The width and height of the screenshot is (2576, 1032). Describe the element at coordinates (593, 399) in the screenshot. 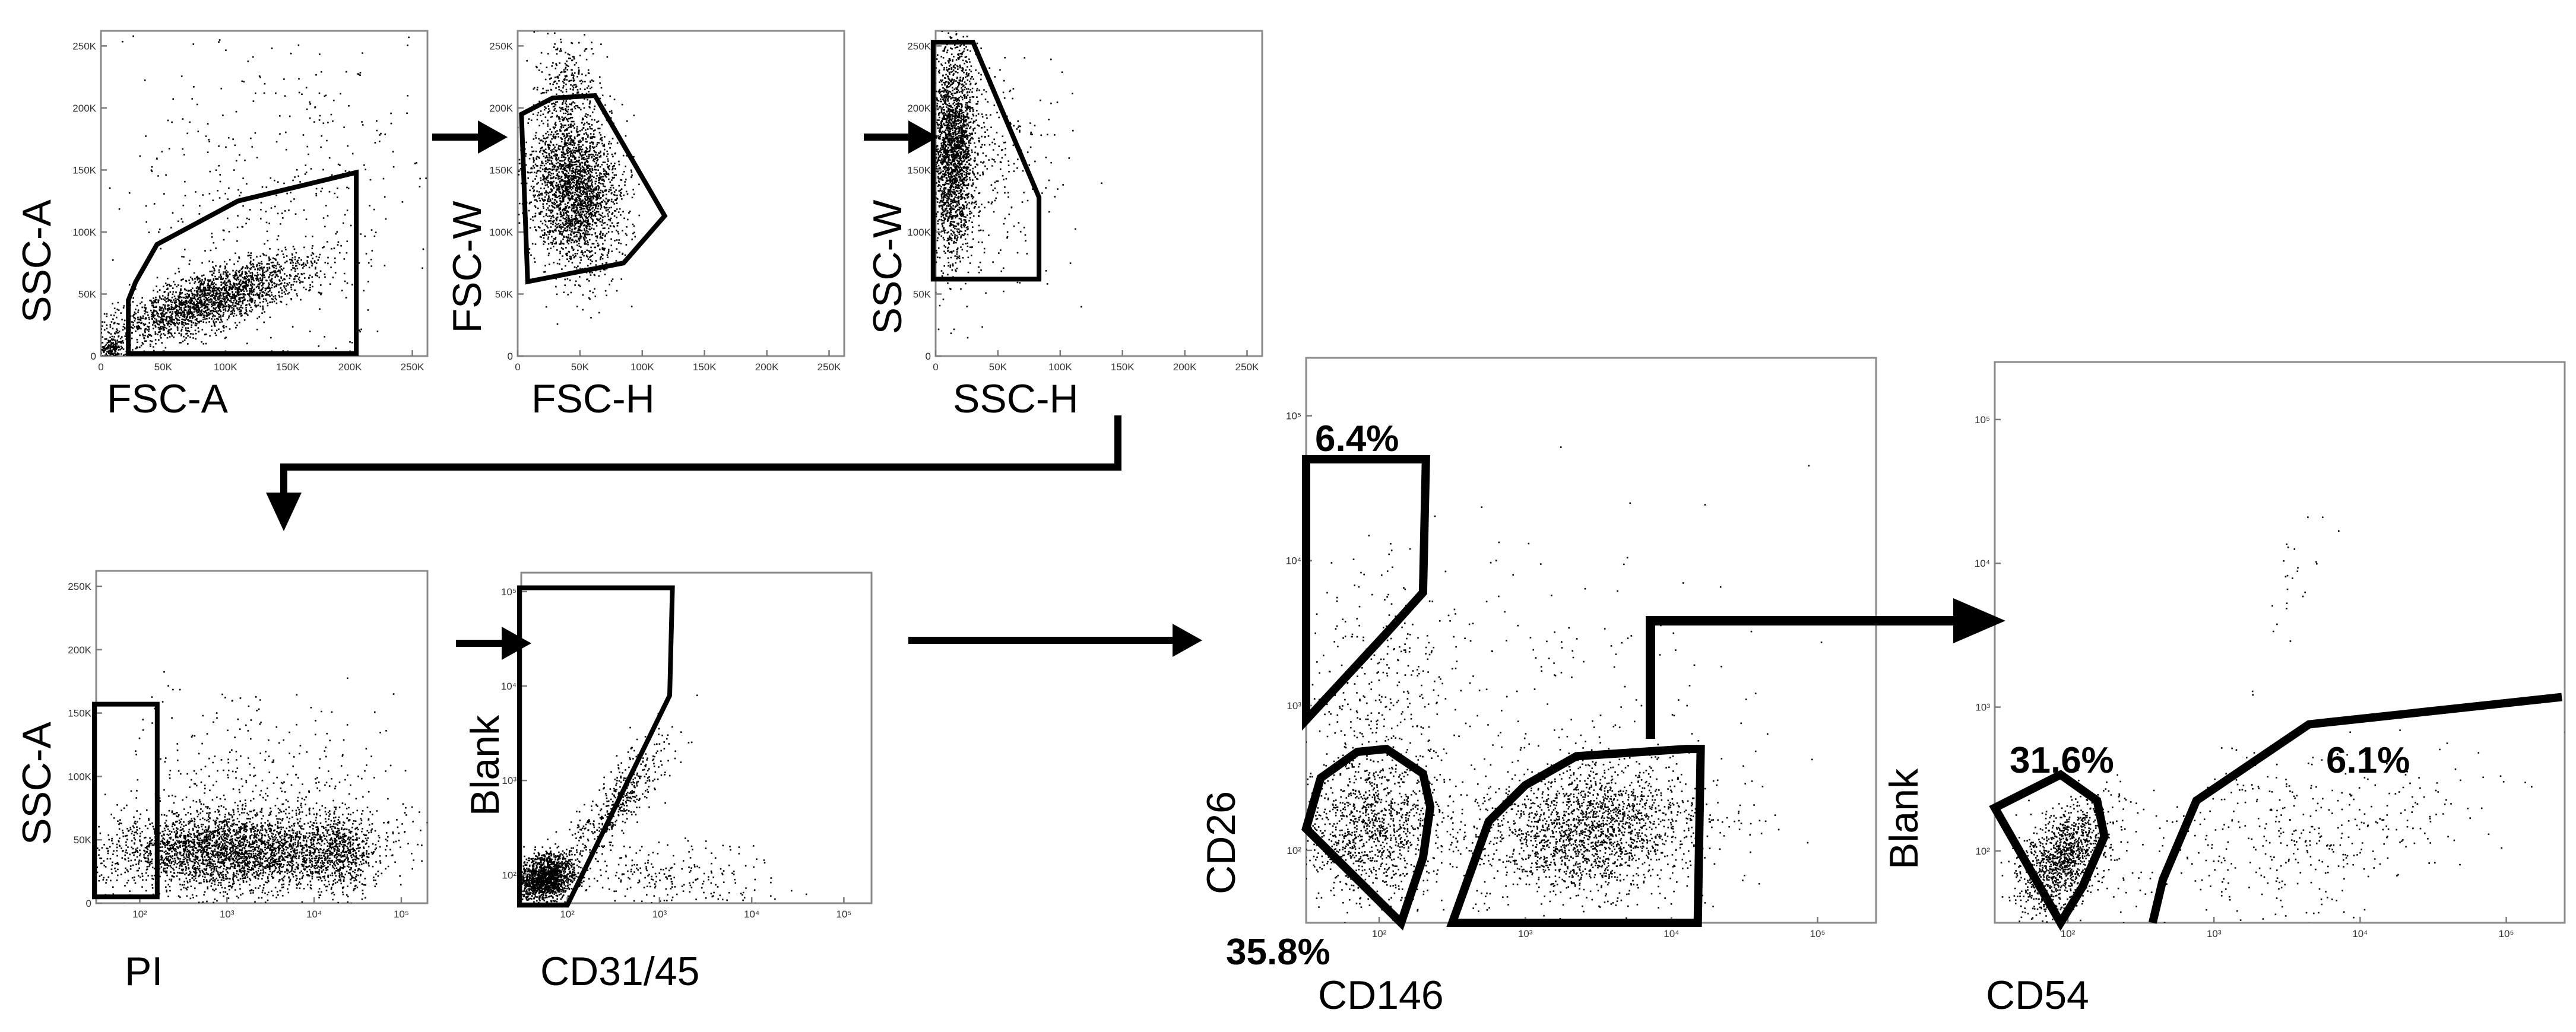

I see `x-axis-label: FSC-H` at that location.